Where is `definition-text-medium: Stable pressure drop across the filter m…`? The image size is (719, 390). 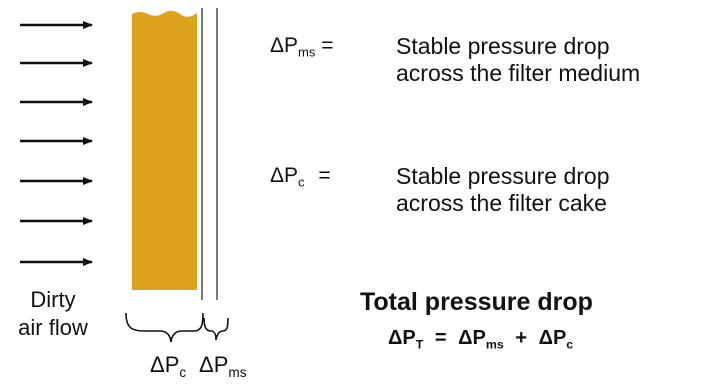 definition-text-medium: Stable pressure drop across the filter m… is located at coordinates (518, 59).